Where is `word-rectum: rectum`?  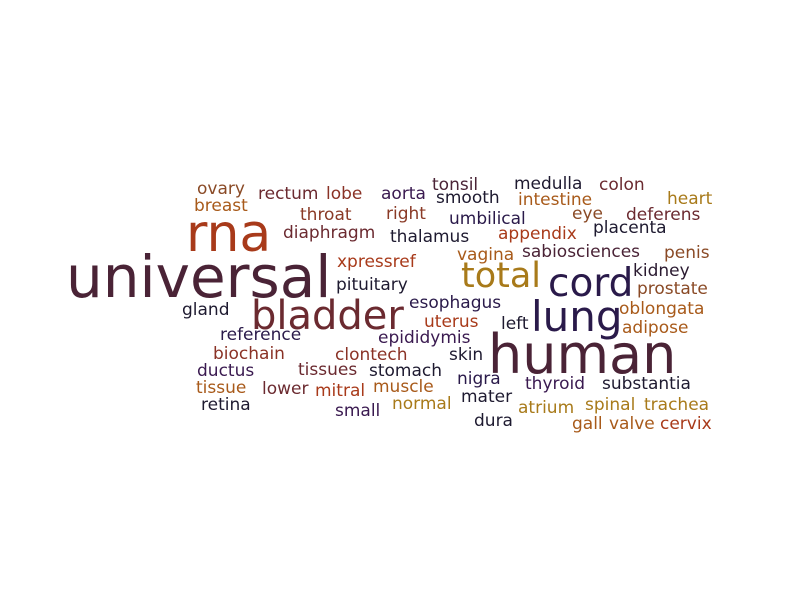
word-rectum: rectum is located at coordinates (288, 194).